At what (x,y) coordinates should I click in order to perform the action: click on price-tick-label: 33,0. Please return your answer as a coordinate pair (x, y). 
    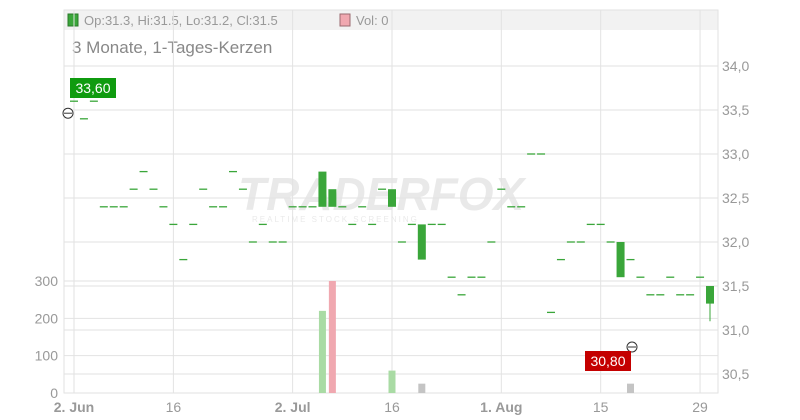
    Looking at the image, I should click on (735, 154).